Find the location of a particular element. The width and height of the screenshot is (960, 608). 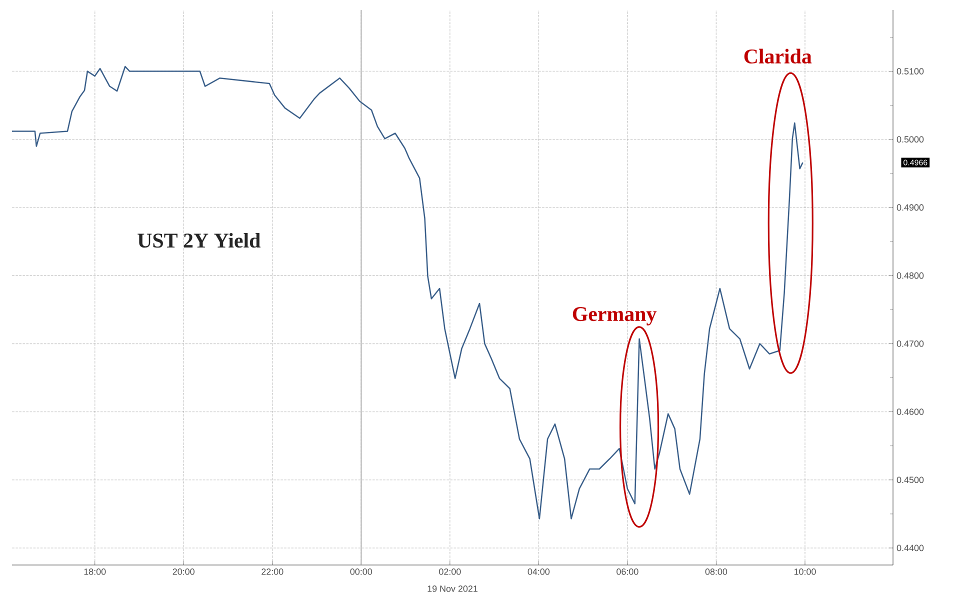

text: 19 Nov 2021 is located at coordinates (453, 589).